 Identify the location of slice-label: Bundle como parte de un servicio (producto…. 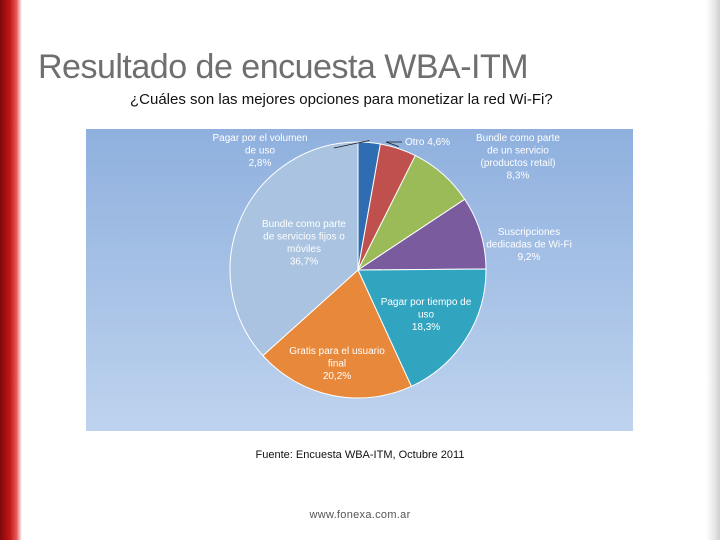
(518, 157).